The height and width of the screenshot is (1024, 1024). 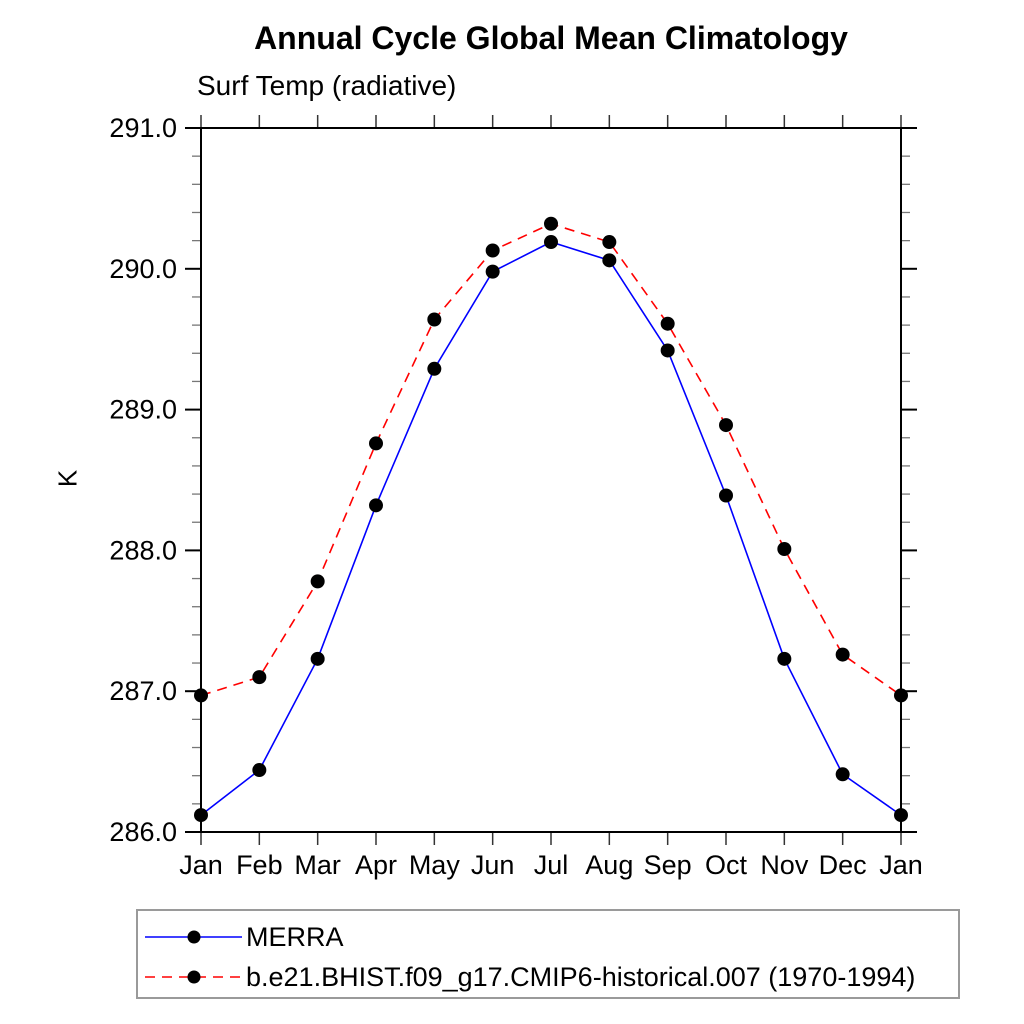 I want to click on y-tick-label: 288.0, so click(x=143, y=550).